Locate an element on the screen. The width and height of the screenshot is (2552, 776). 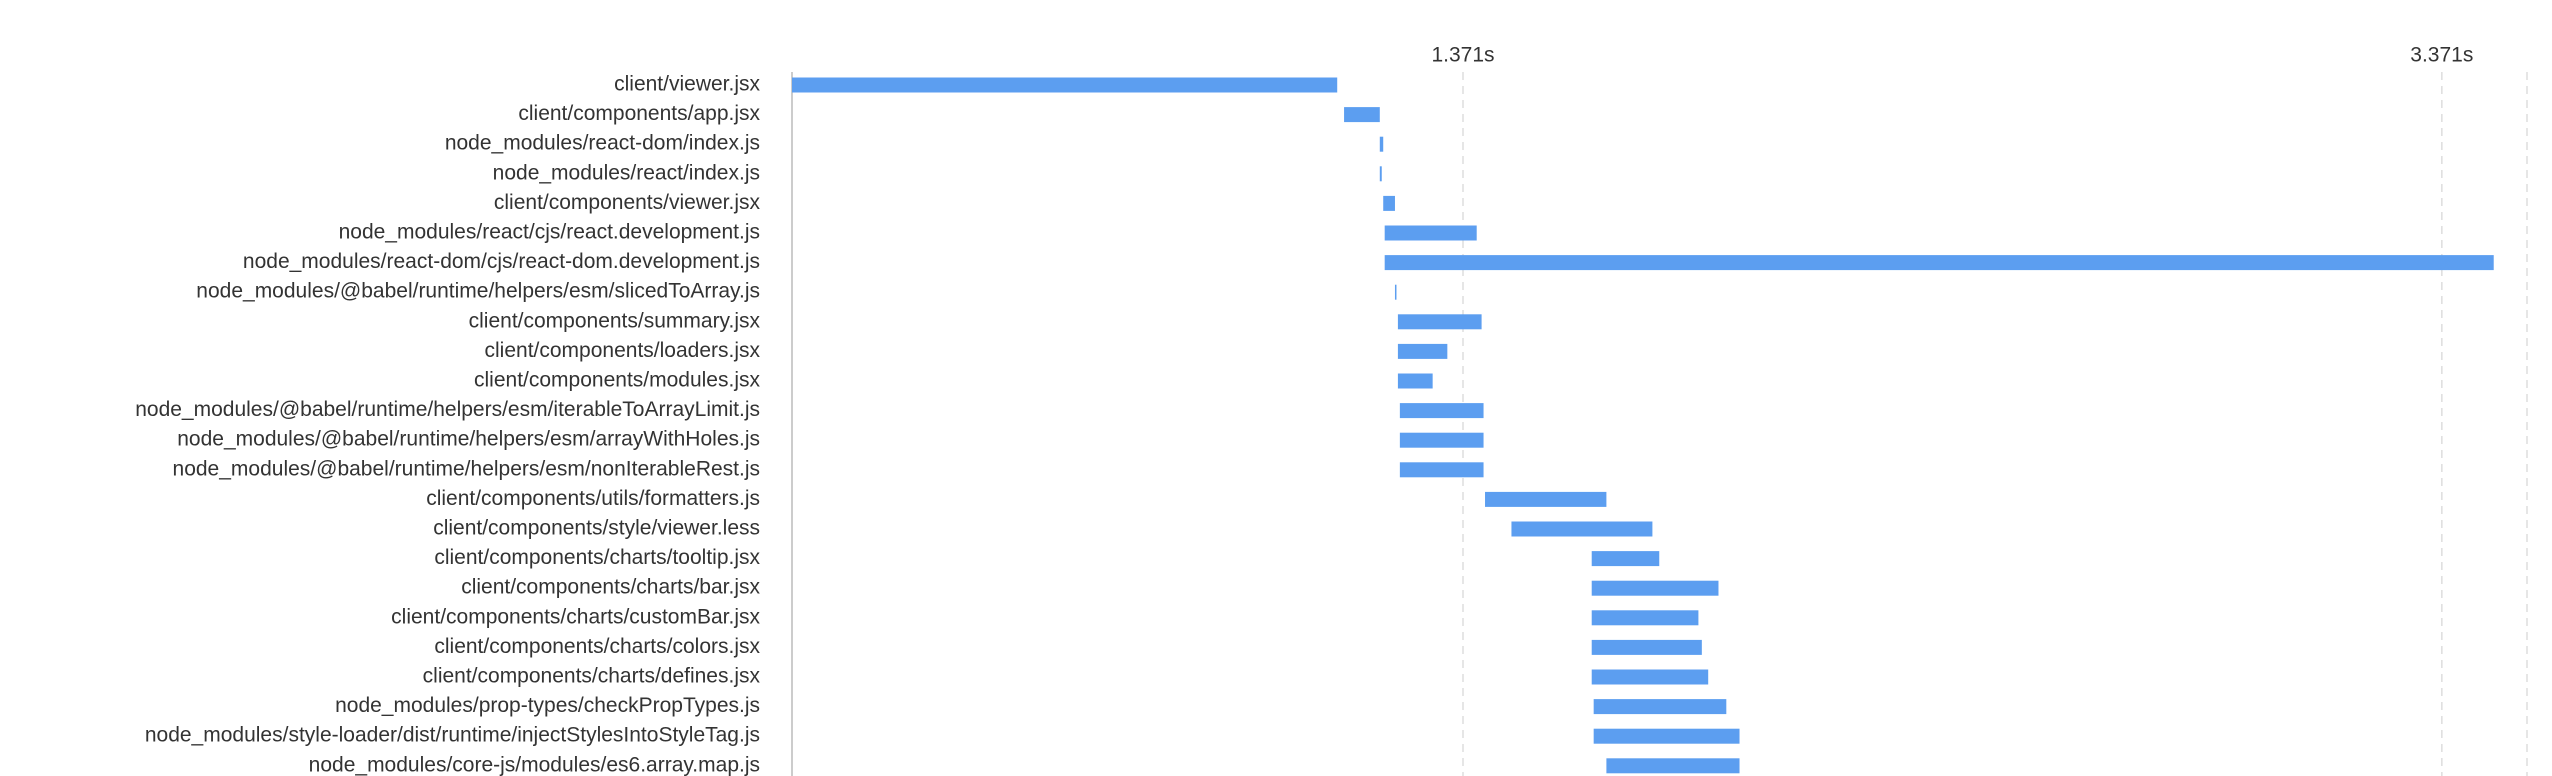
row-label: client/components/charts/bar.jsx is located at coordinates (610, 587).